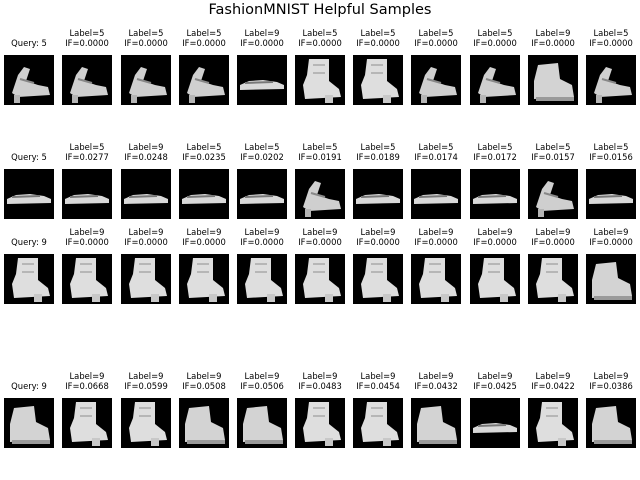 The height and width of the screenshot is (480, 640). Describe the element at coordinates (436, 157) in the screenshot. I see `sample-influence: IF=0.0174` at that location.